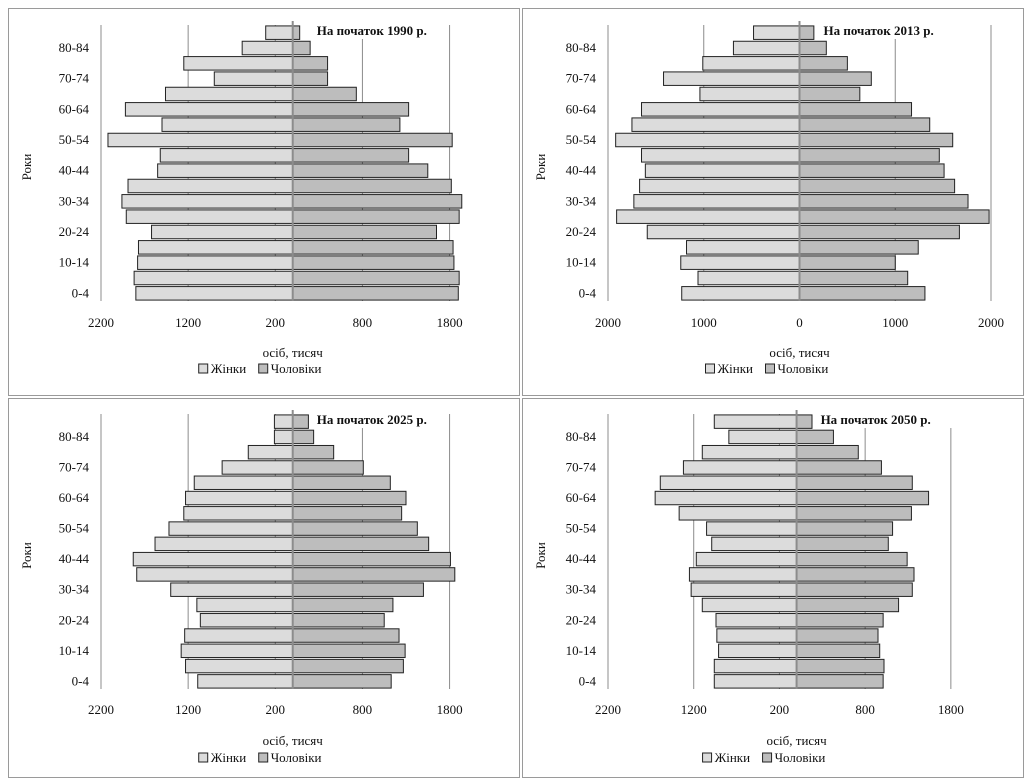 This screenshot has width=1024, height=779. Describe the element at coordinates (879, 30) in the screenshot. I see `chart-title: На початок 2013 р.` at that location.